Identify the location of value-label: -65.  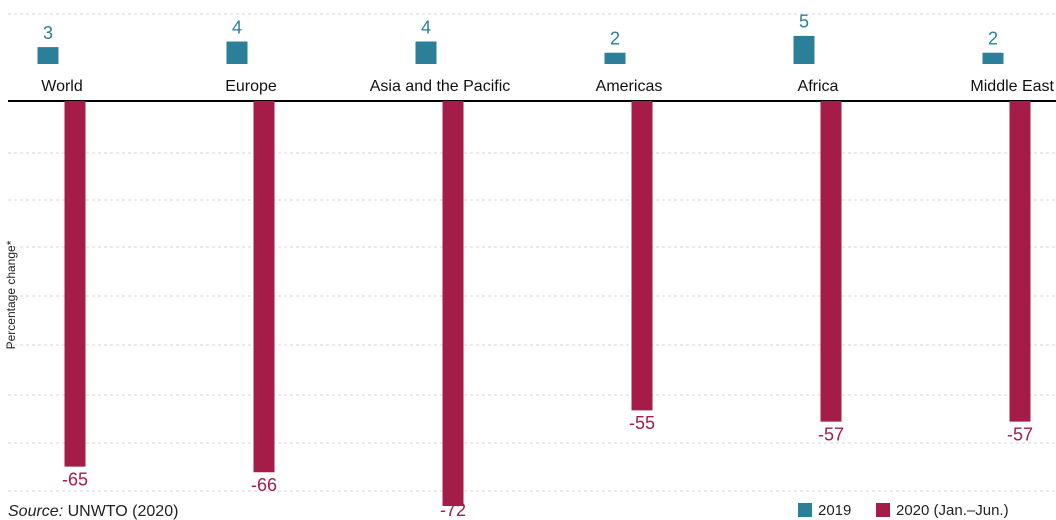
(75, 479).